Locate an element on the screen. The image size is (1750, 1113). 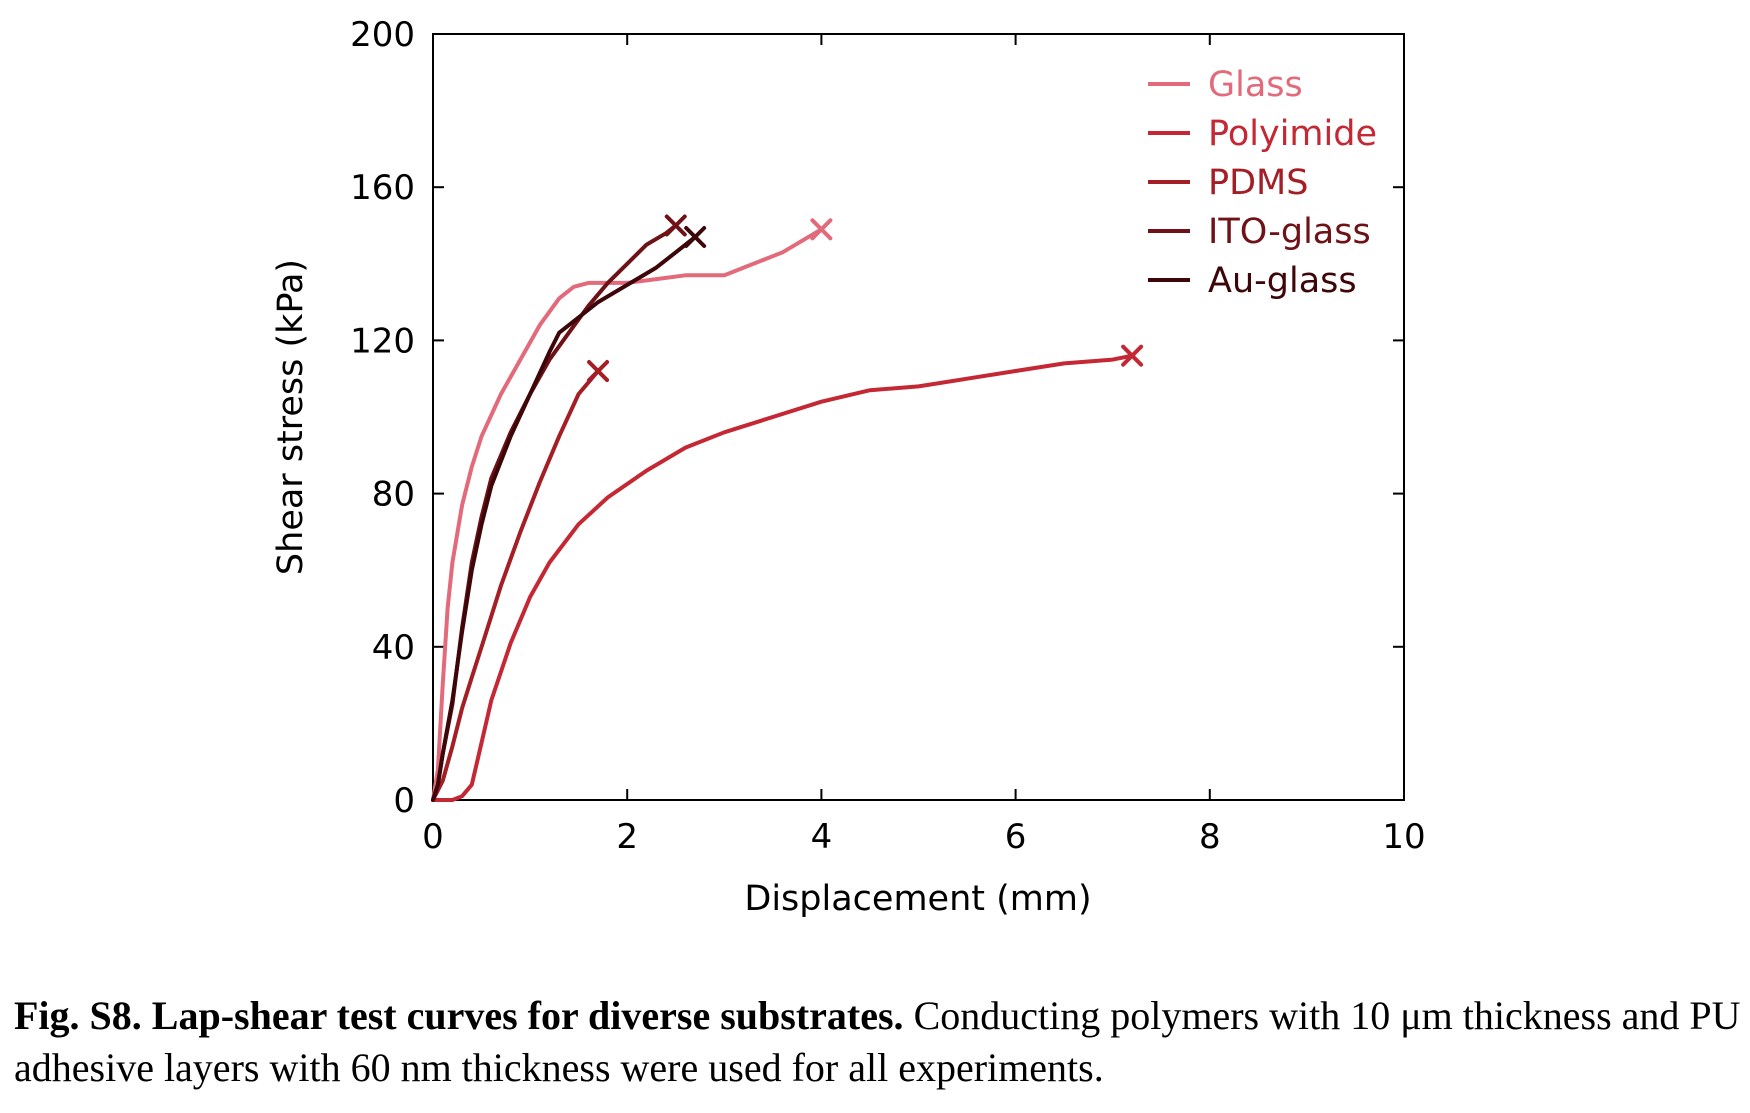
end-markers-layer is located at coordinates (865, 298).